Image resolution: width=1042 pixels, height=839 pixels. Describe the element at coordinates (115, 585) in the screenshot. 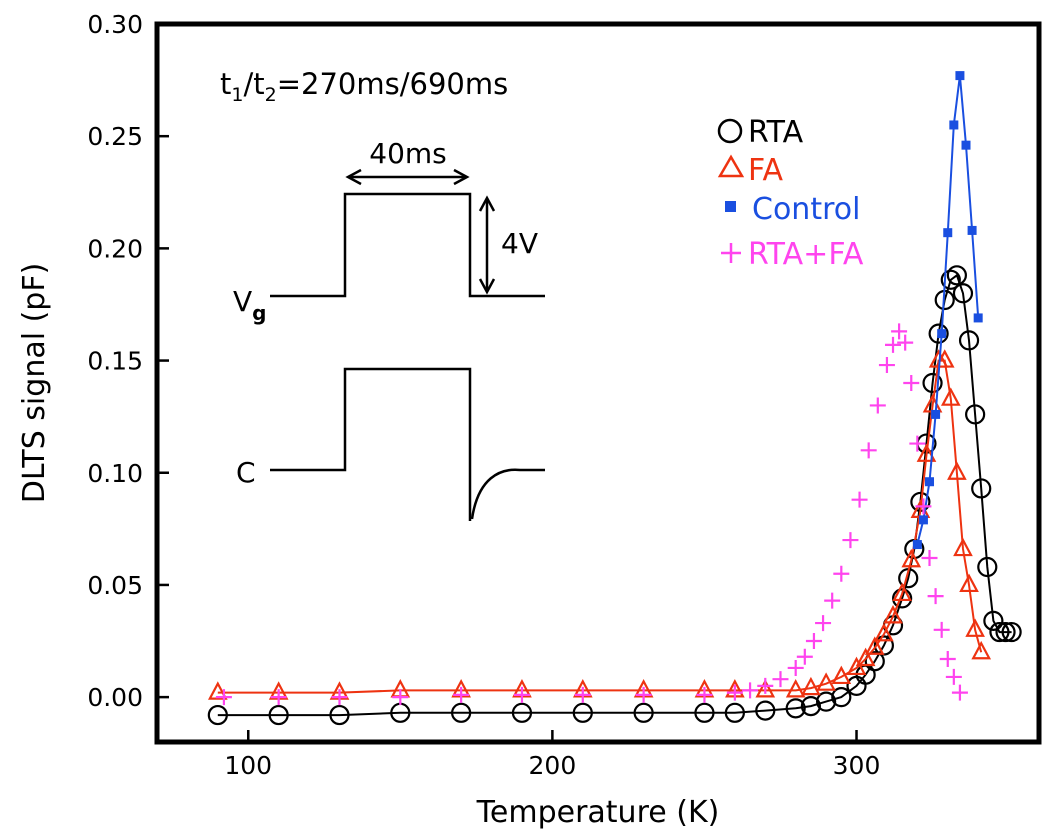

I see `y-tick-label: 0.05` at that location.